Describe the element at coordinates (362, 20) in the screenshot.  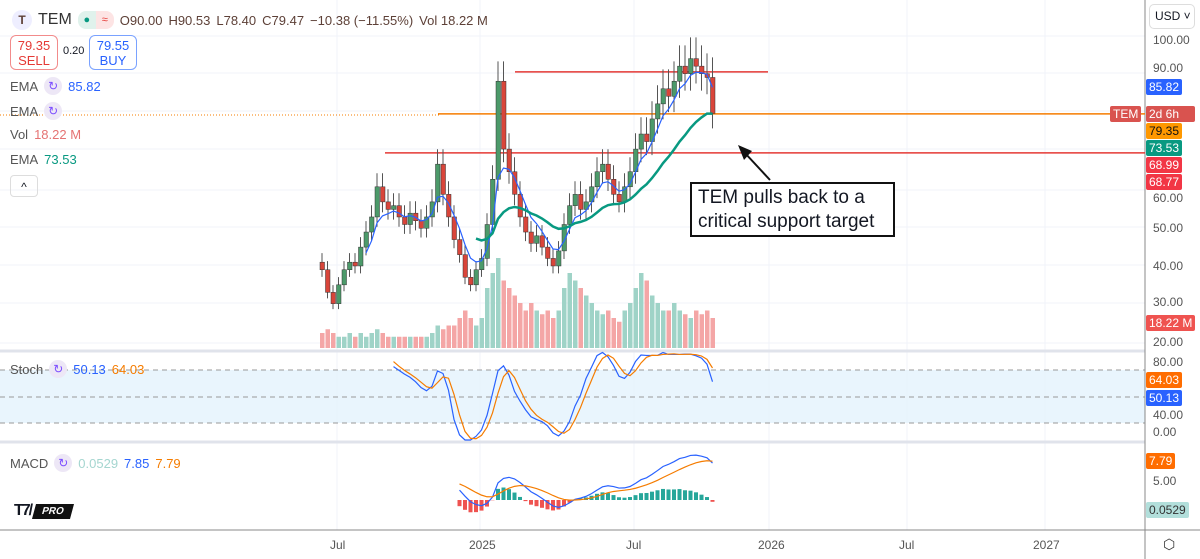
I see `ohlc-change: −10.38 (−11.55%)` at that location.